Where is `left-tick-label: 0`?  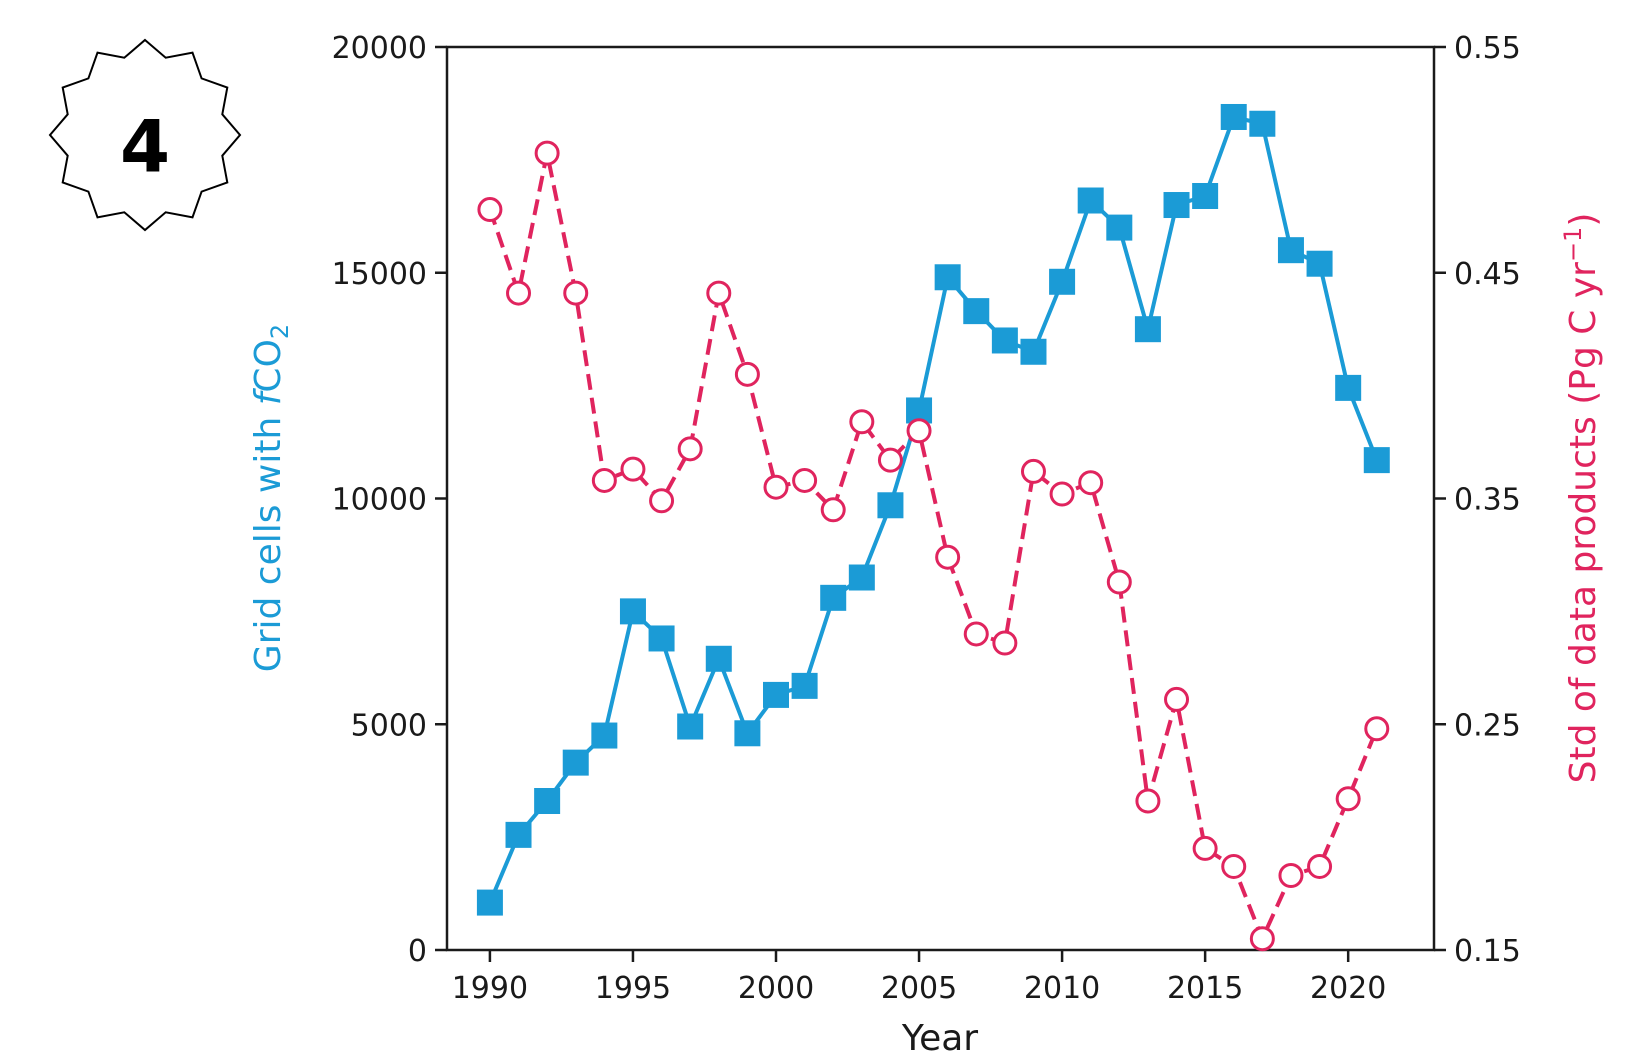 left-tick-label: 0 is located at coordinates (417, 951).